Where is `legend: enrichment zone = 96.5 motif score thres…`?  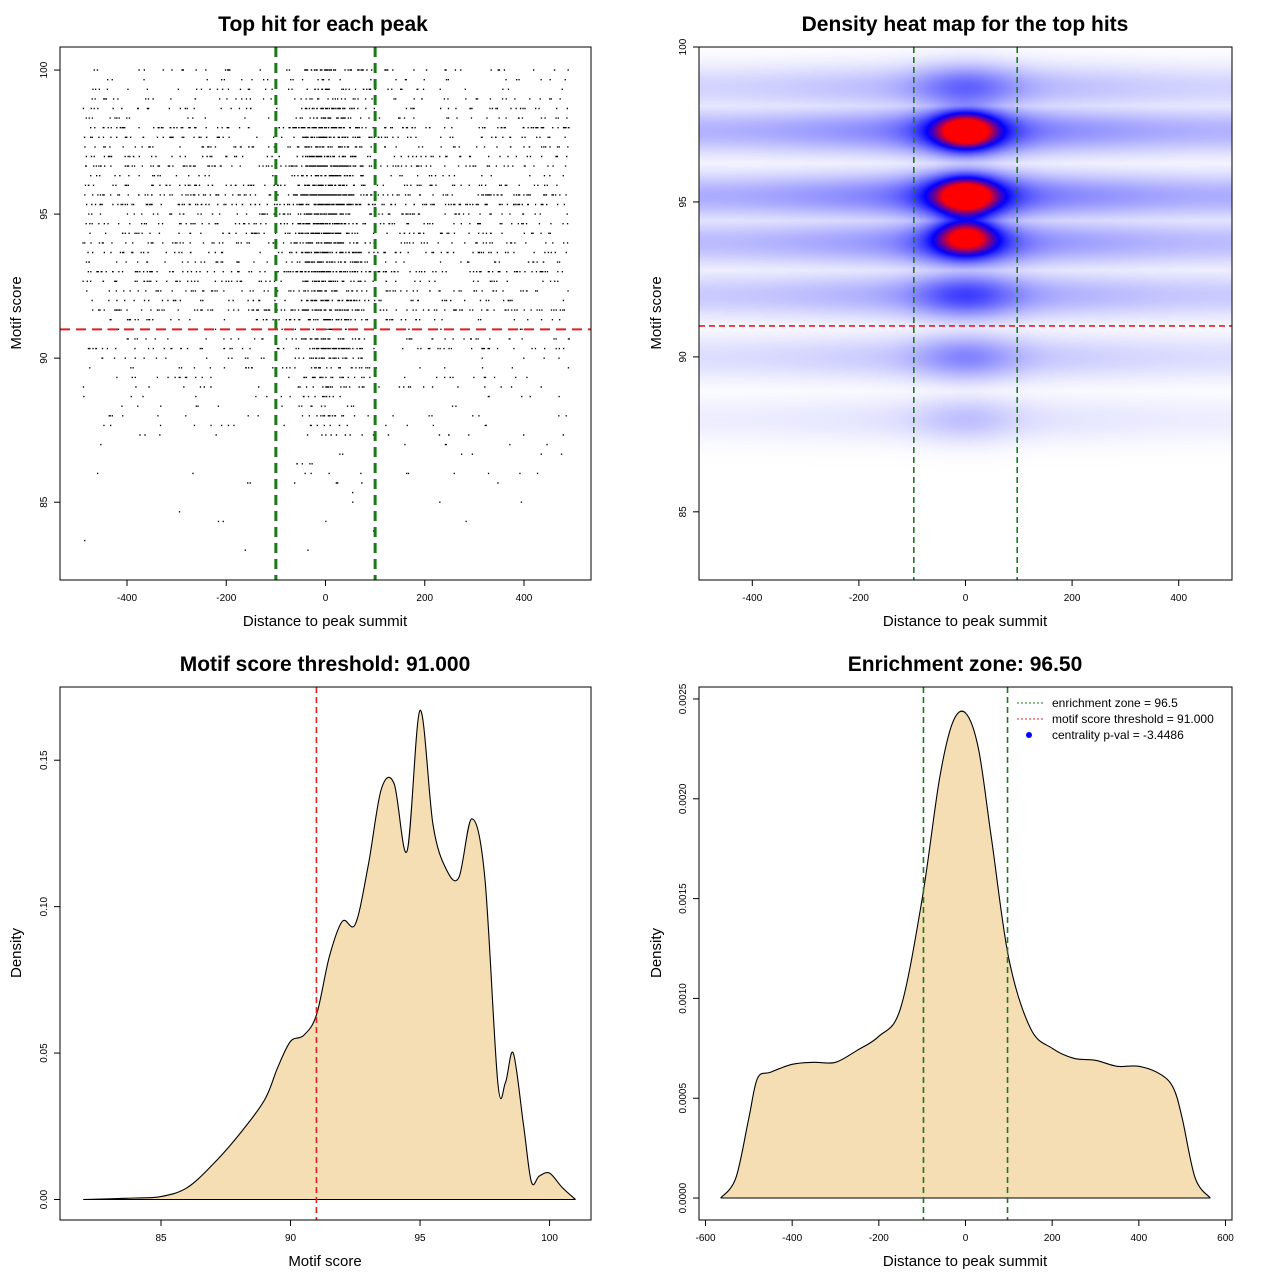
legend: enrichment zone = 96.5 motif score thres… is located at coordinates (1115, 719).